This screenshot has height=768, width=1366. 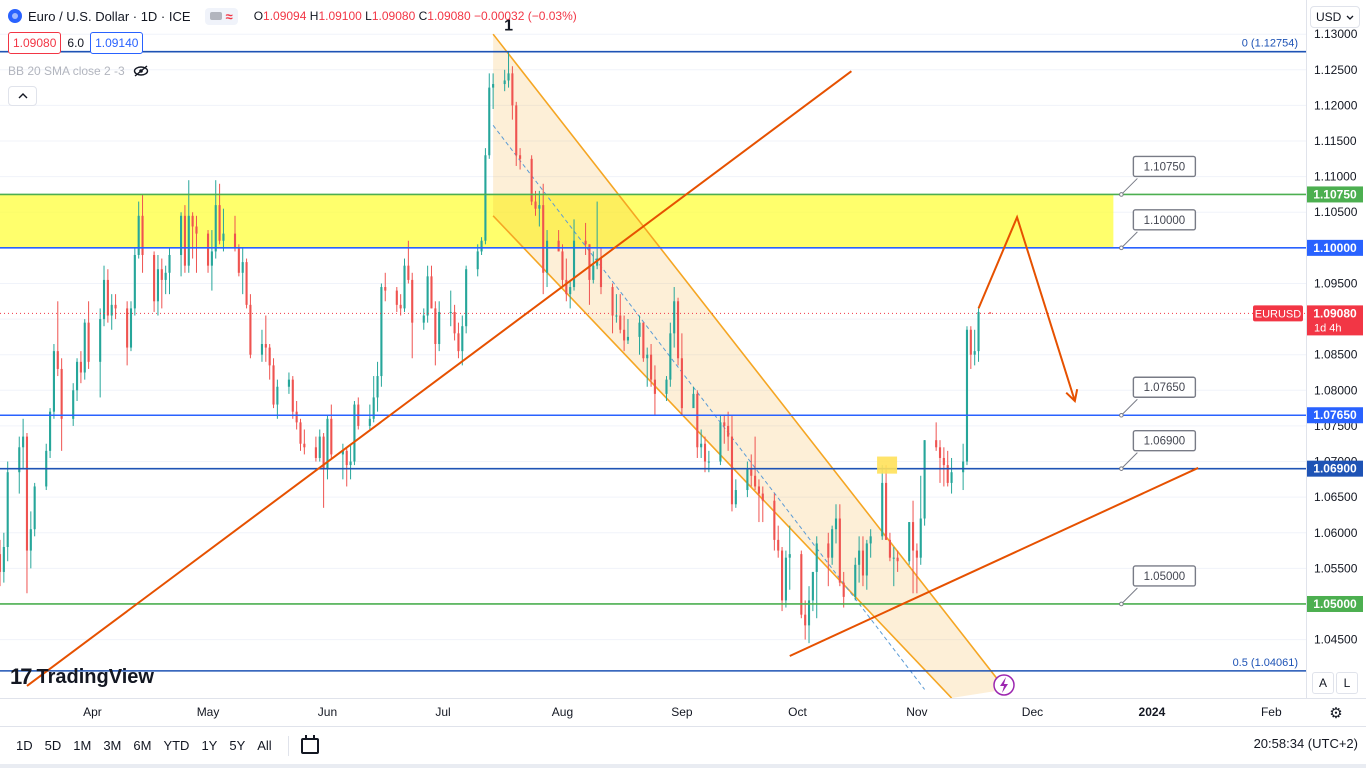 What do you see at coordinates (1347, 683) in the screenshot?
I see `log-scale-button: L` at bounding box center [1347, 683].